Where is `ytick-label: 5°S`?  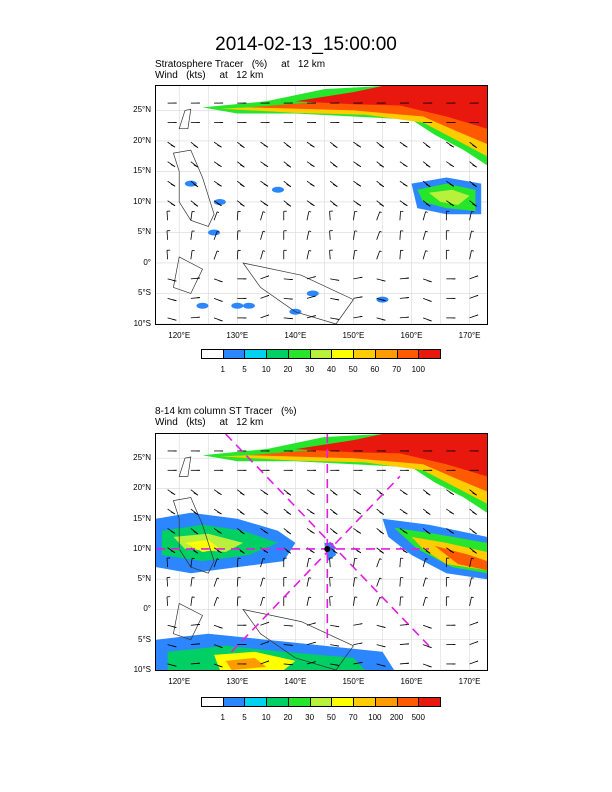
ytick-label: 5°S is located at coordinates (144, 639).